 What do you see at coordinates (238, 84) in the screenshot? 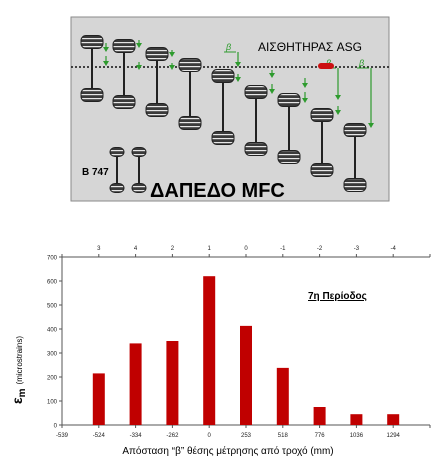
I see `deflection-arrows: βββ` at bounding box center [238, 84].